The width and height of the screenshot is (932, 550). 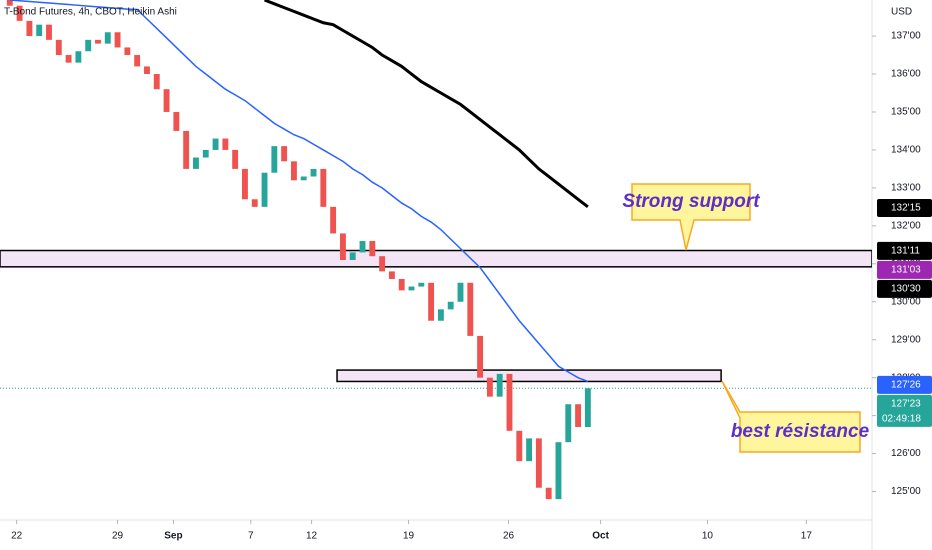 What do you see at coordinates (409, 536) in the screenshot?
I see `x-tick-label: 19` at bounding box center [409, 536].